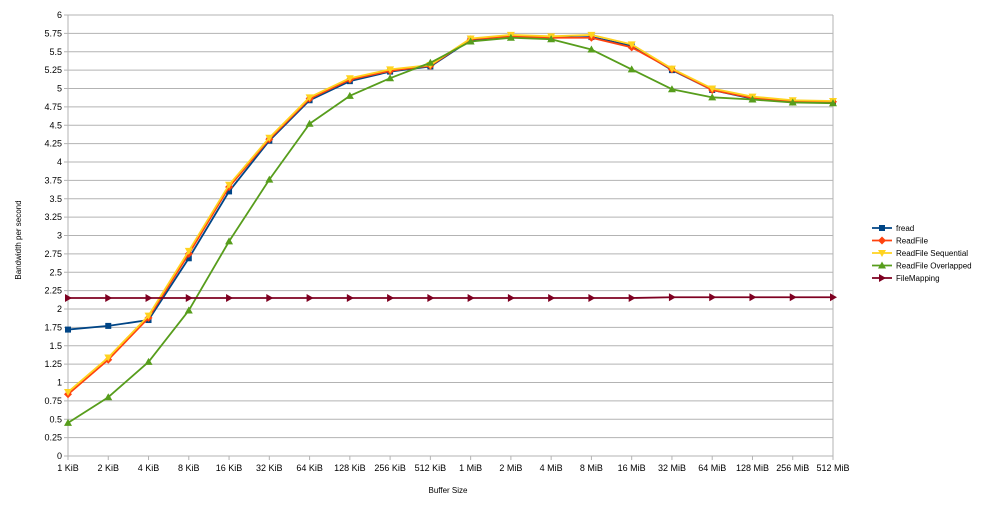 The width and height of the screenshot is (984, 508). Describe the element at coordinates (18, 239) in the screenshot. I see `y-axis-title: Bandwidth per second` at that location.